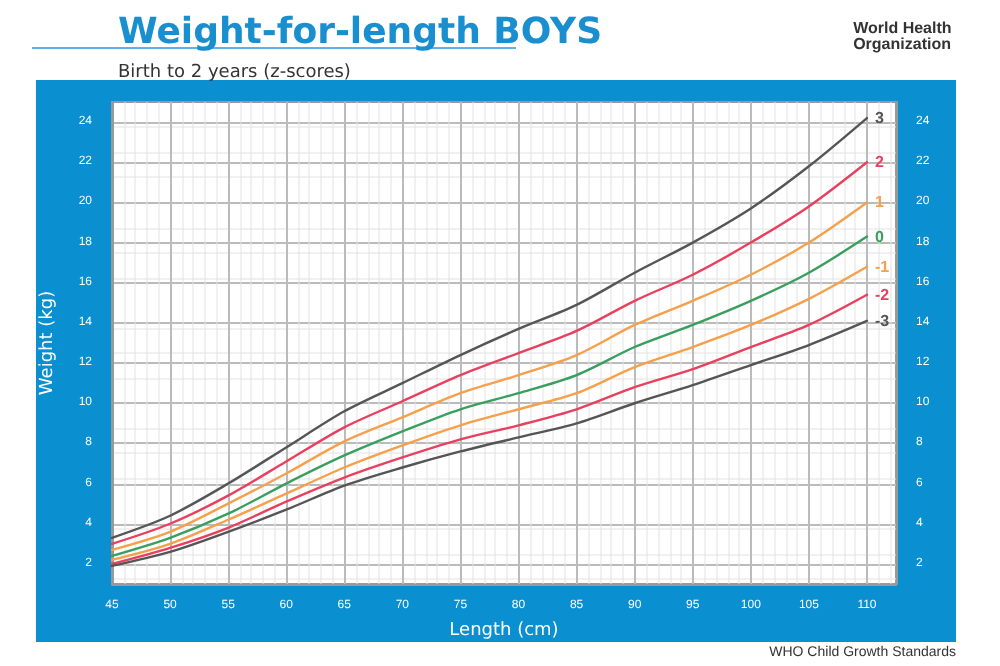  I want to click on text: World Health Organization, so click(905, 36).